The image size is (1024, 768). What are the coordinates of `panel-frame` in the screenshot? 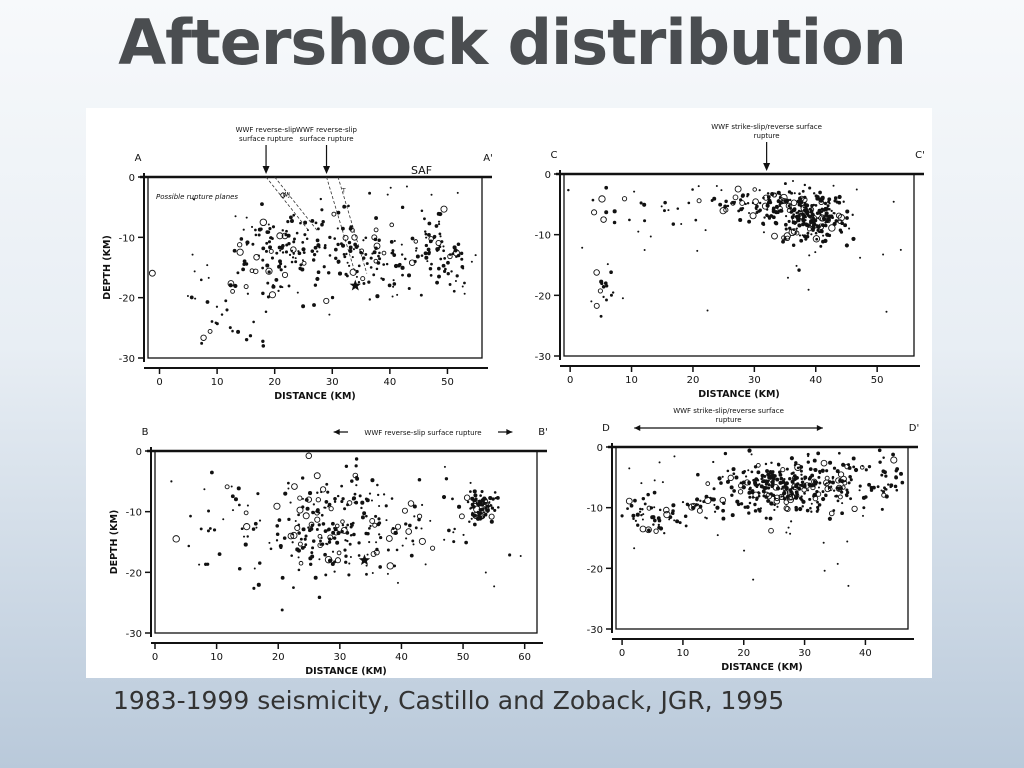 It's located at (739, 265).